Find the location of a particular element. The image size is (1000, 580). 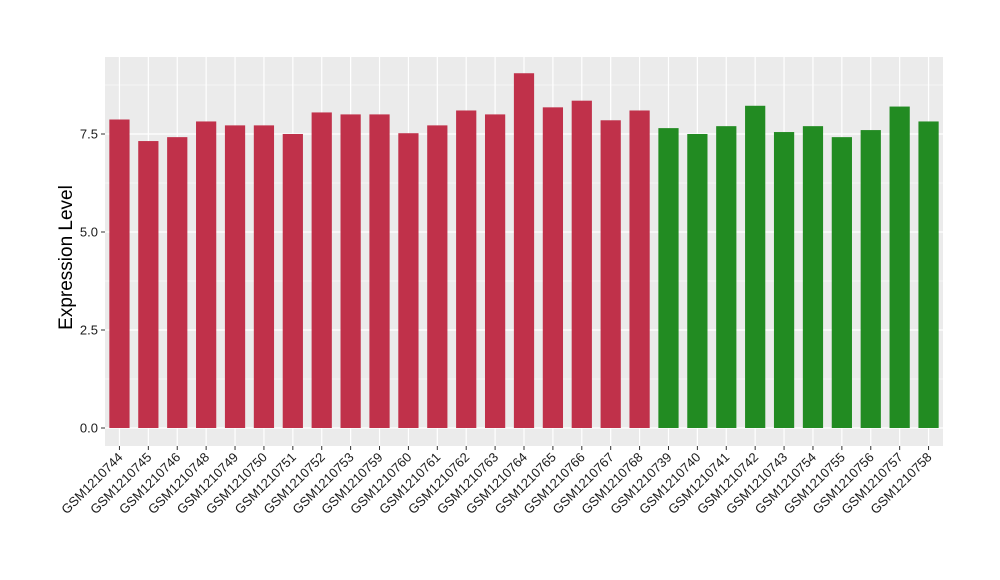

bar-GSM1210746 is located at coordinates (177, 283).